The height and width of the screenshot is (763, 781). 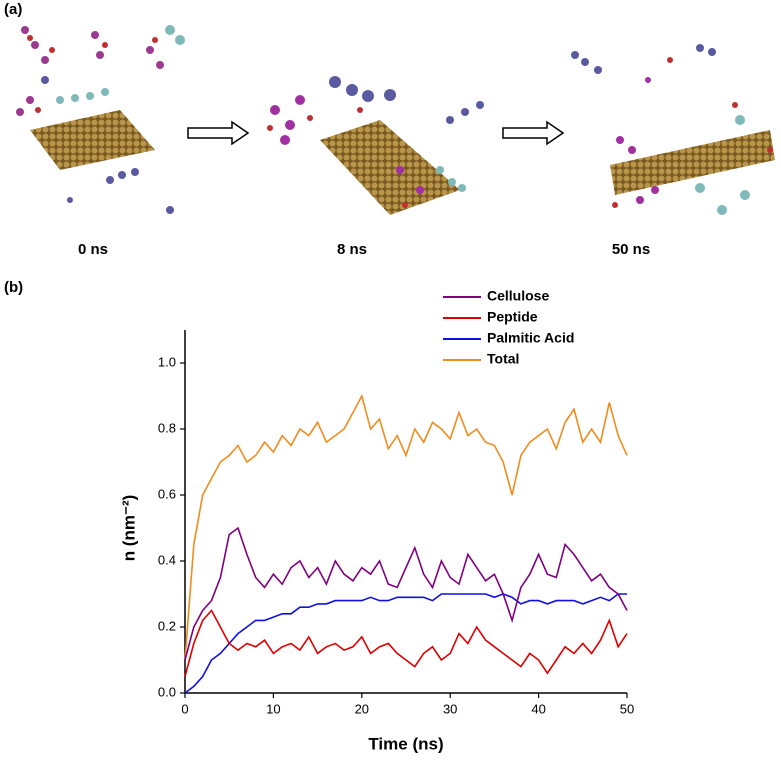 What do you see at coordinates (512, 317) in the screenshot?
I see `legend-label: Peptide` at bounding box center [512, 317].